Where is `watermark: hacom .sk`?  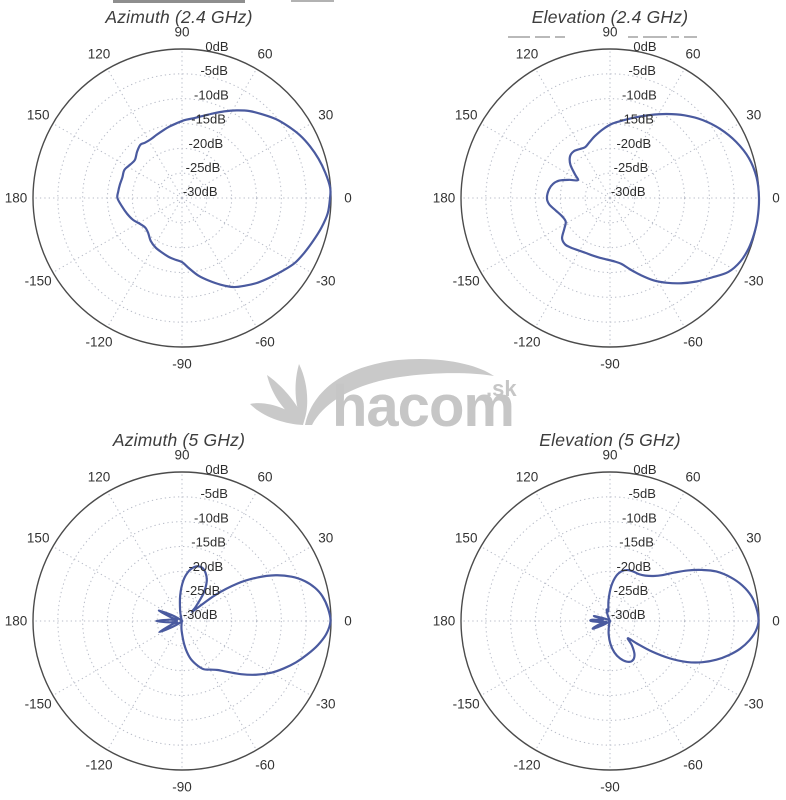 watermark: hacom .sk is located at coordinates (383, 398).